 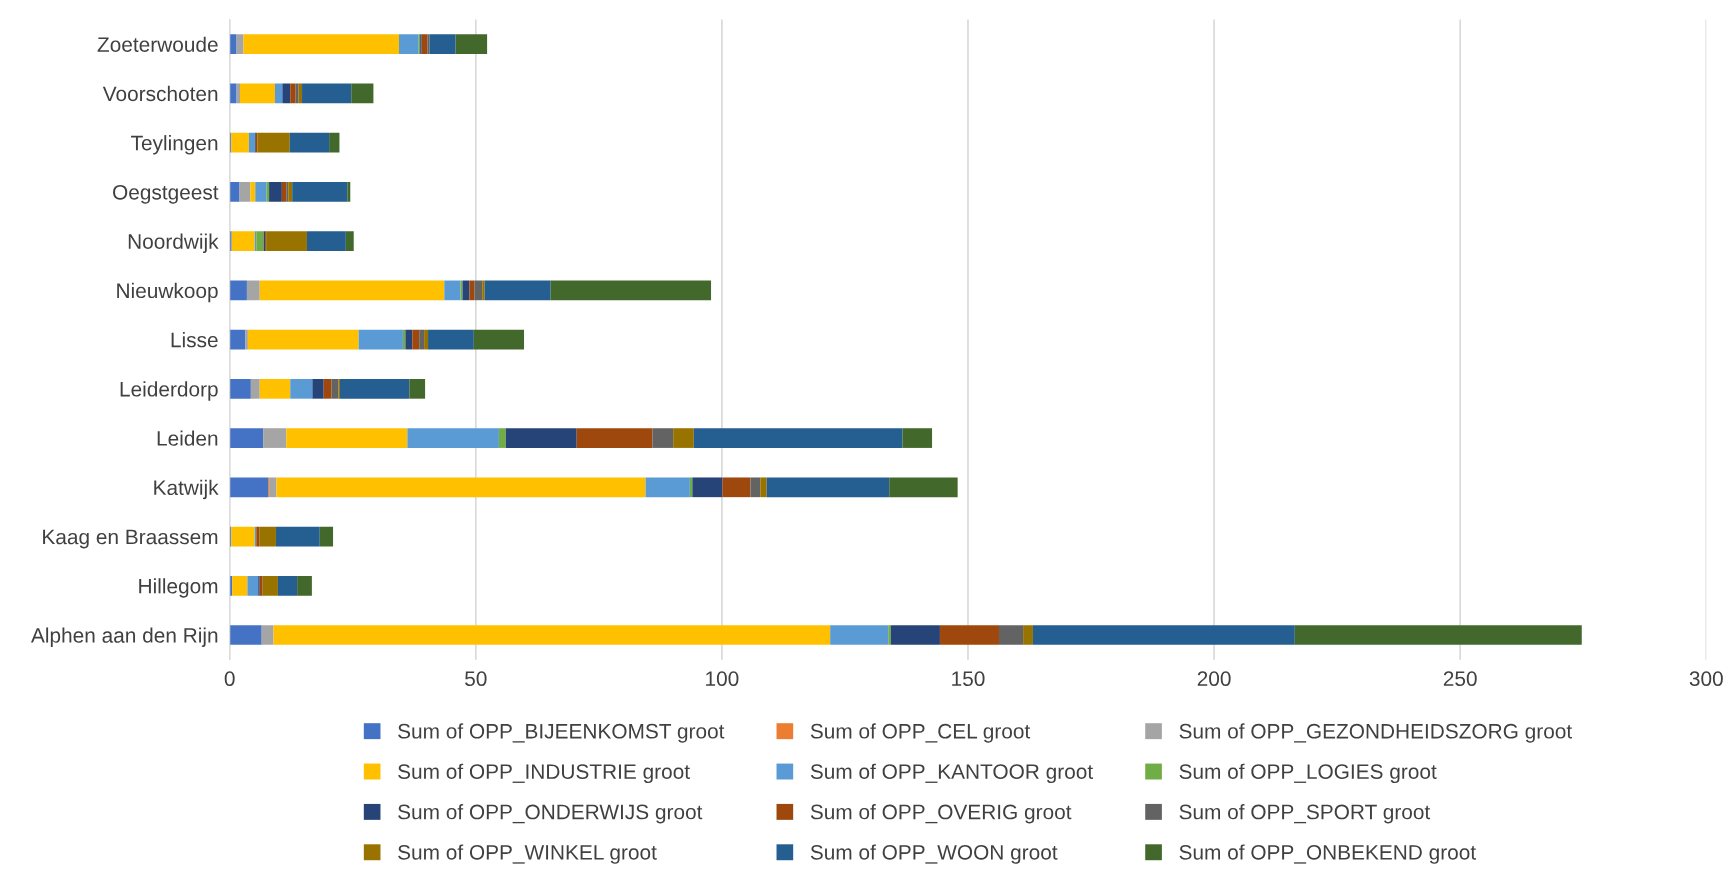 What do you see at coordinates (167, 292) in the screenshot?
I see `y-tick-label: Nieuwkoop` at bounding box center [167, 292].